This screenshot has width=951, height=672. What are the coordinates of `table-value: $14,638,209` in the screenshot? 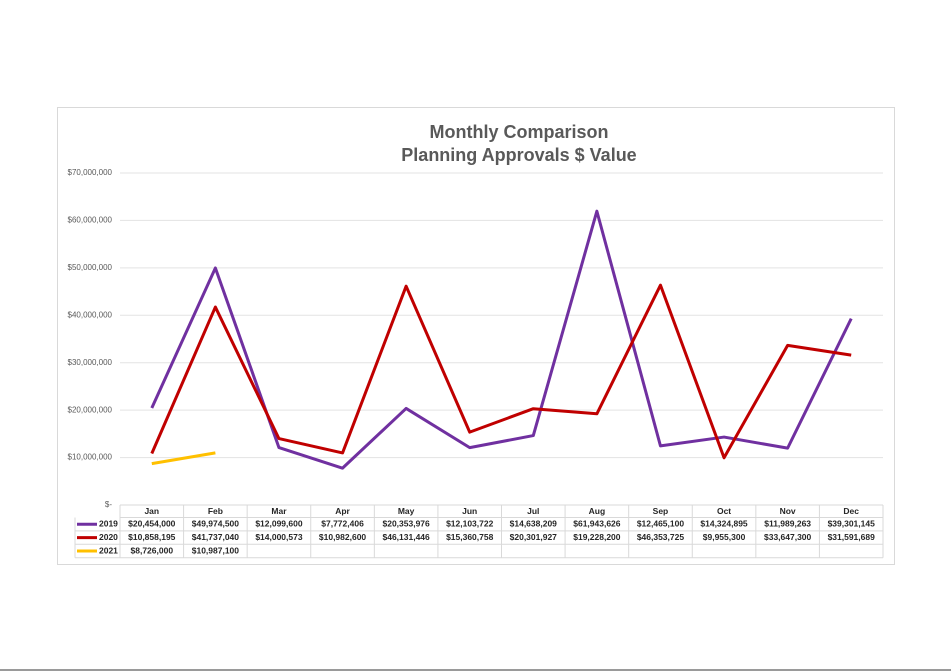 It's located at (534, 523).